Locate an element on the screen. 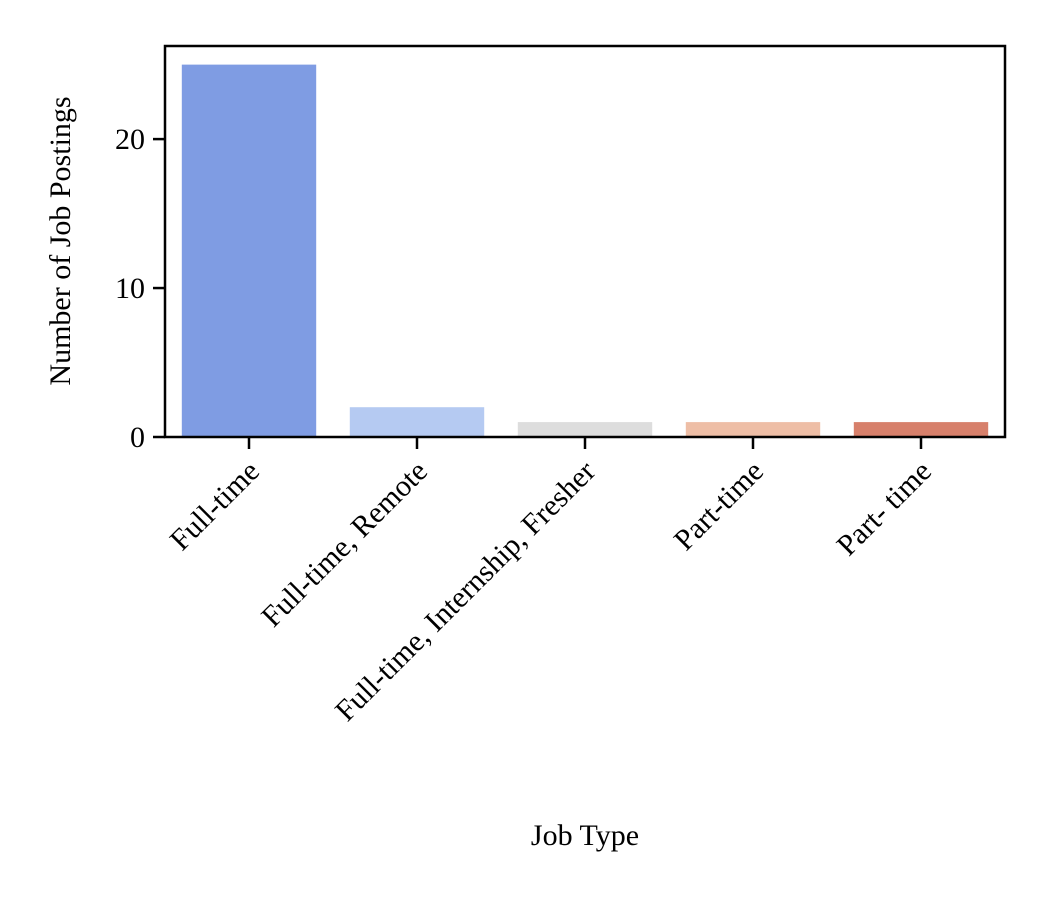 The width and height of the screenshot is (1050, 900). y-tick-label: 0 is located at coordinates (137, 437).